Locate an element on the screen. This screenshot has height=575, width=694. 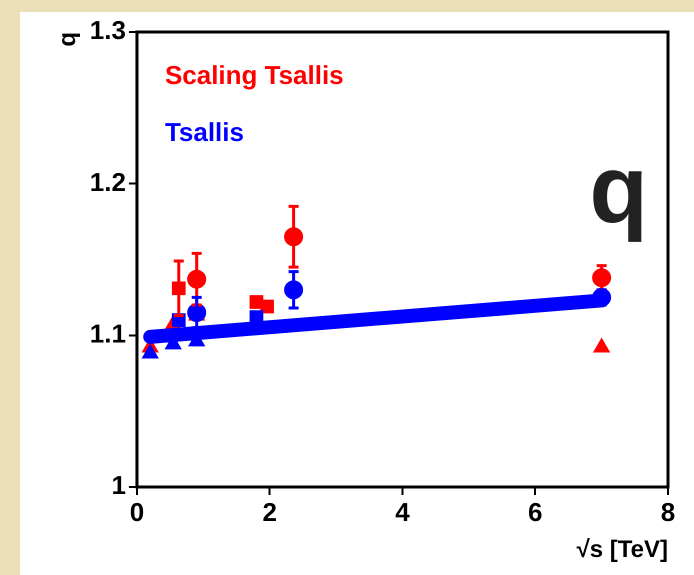
x-tick-label: 6 is located at coordinates (535, 511).